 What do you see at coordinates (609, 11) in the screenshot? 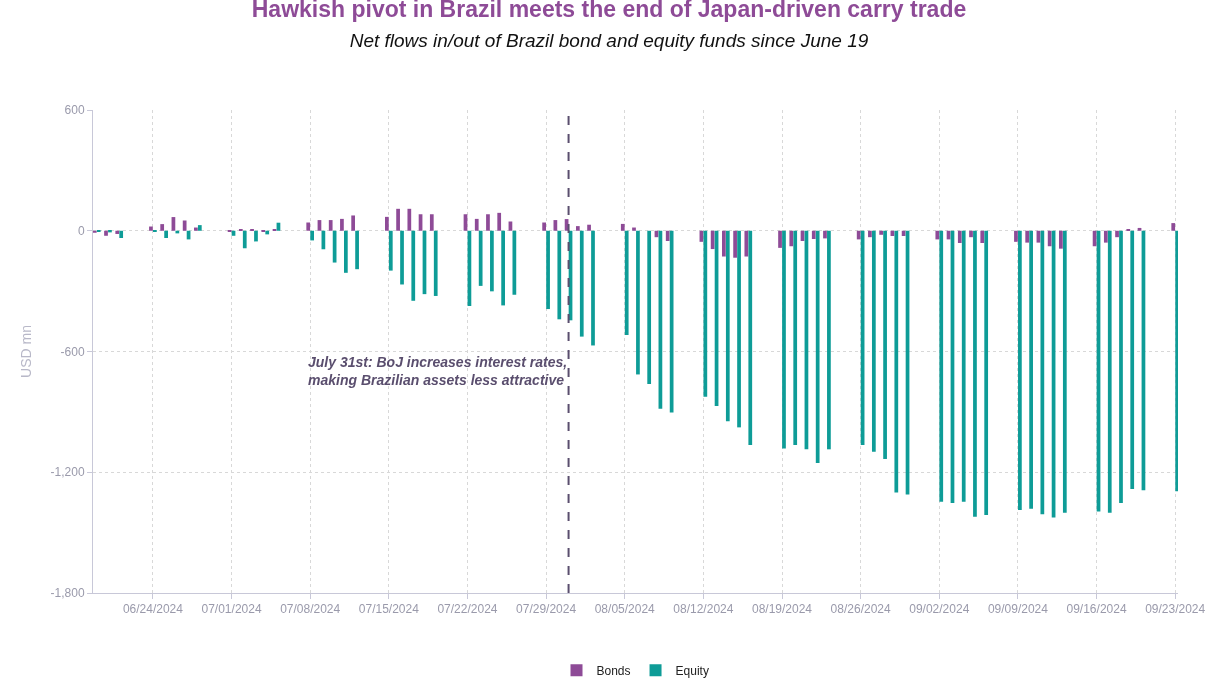
I see `chart-title: Hawkish pivot in Brazil meets the end of Japan-driven carry trade` at bounding box center [609, 11].